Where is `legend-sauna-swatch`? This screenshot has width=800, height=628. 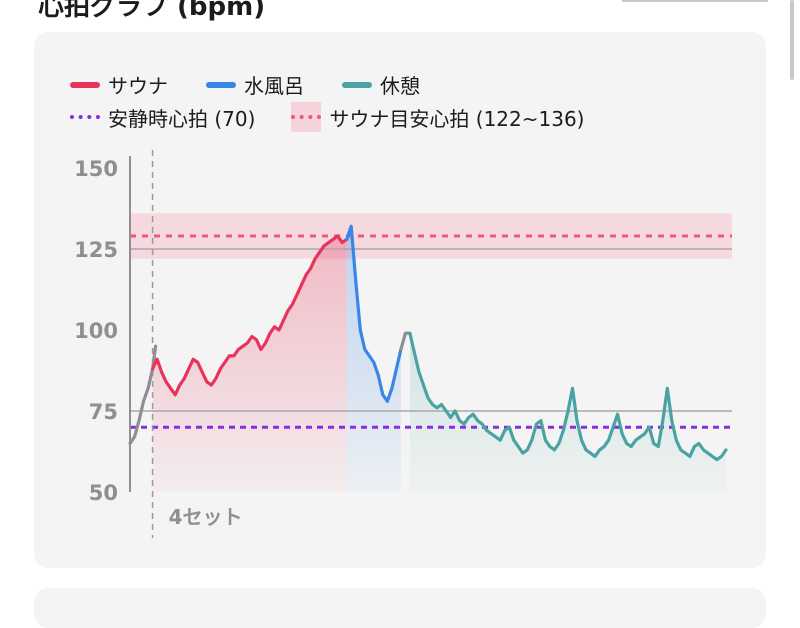 legend-sauna-swatch is located at coordinates (85, 84).